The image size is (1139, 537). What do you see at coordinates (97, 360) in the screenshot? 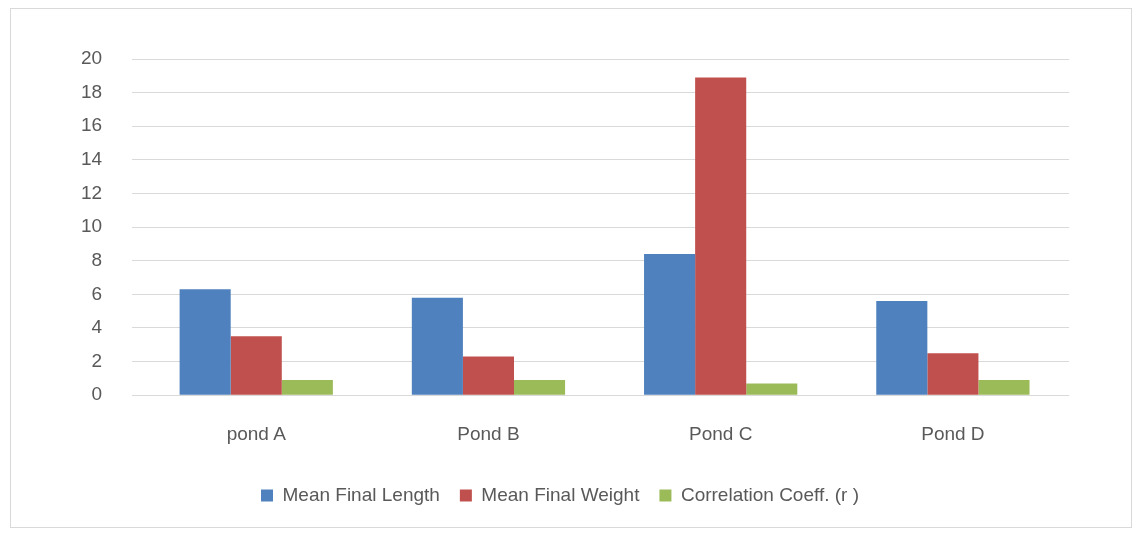
I see `y-tick-label: 2` at bounding box center [97, 360].